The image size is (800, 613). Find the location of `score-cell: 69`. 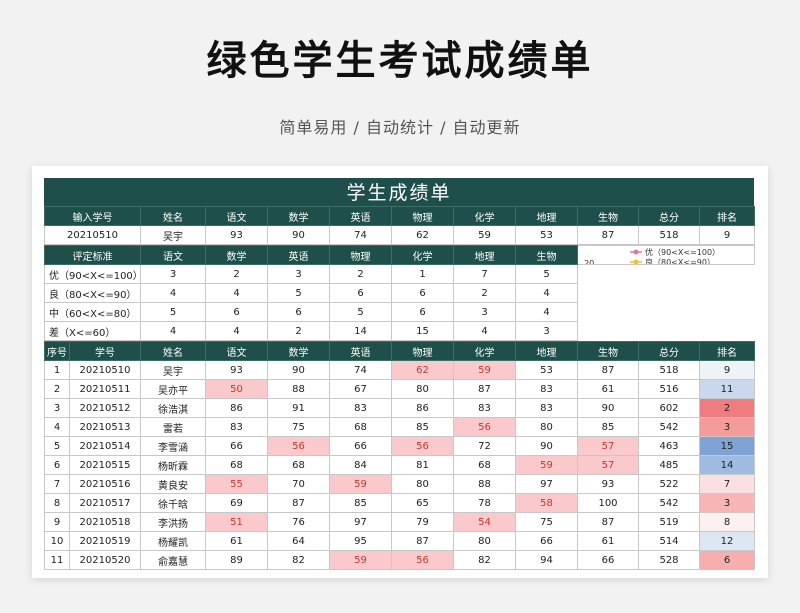

score-cell: 69 is located at coordinates (236, 503).